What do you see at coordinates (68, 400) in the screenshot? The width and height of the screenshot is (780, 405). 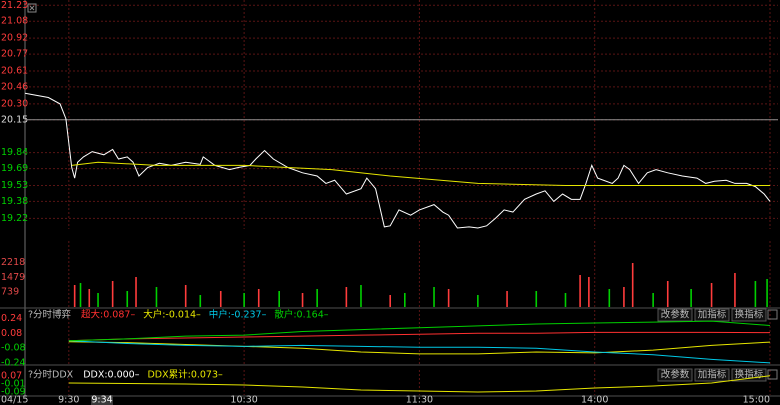 I see `x-tick-label: 9:30` at bounding box center [68, 400].